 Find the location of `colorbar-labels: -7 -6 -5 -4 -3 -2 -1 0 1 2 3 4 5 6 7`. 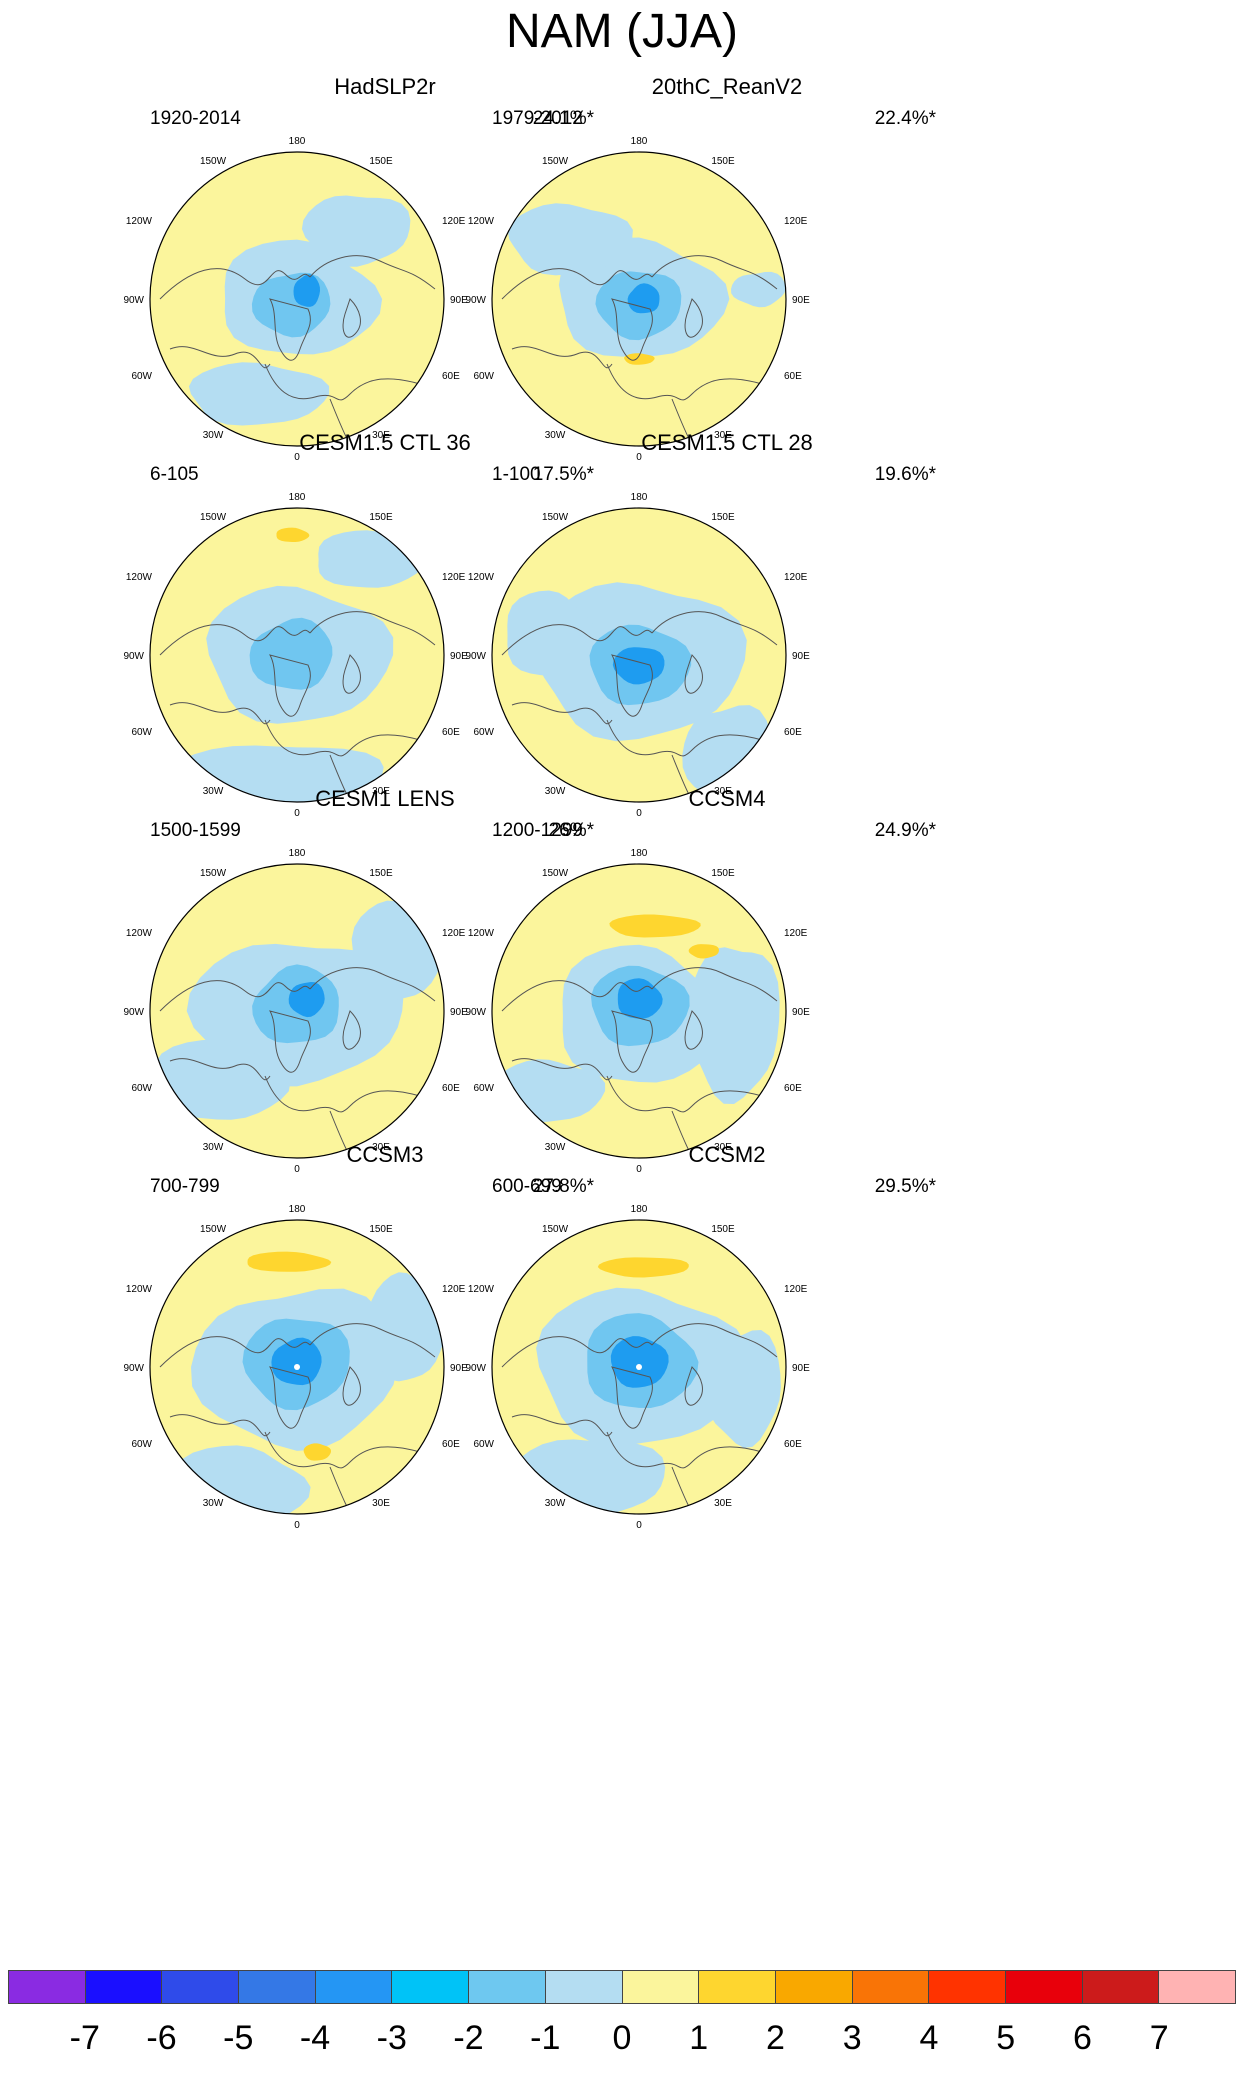

colorbar-labels: -7 -6 -5 -4 -3 -2 -1 0 1 2 3 4 5 6 7 is located at coordinates (622, 2038).